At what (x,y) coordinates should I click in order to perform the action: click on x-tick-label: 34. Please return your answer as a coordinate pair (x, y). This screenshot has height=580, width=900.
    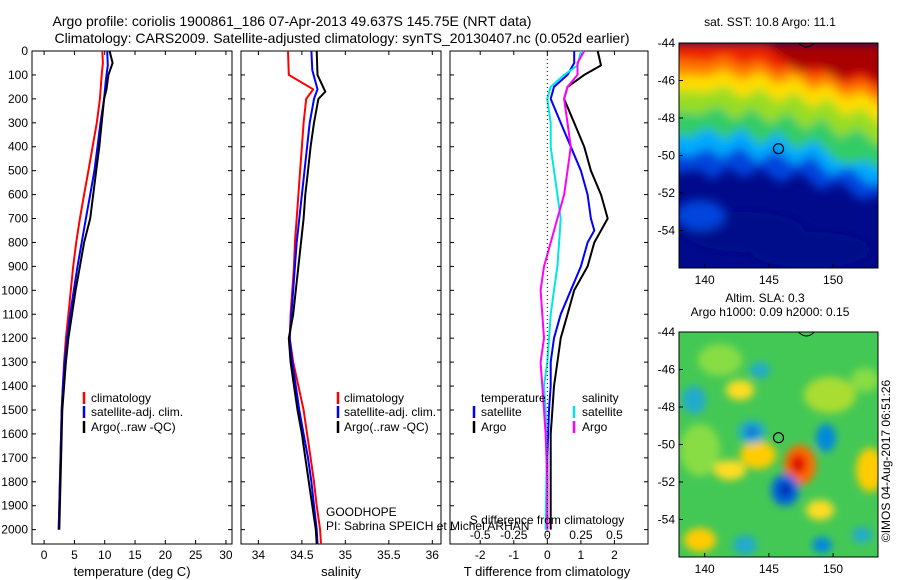
    Looking at the image, I should click on (259, 555).